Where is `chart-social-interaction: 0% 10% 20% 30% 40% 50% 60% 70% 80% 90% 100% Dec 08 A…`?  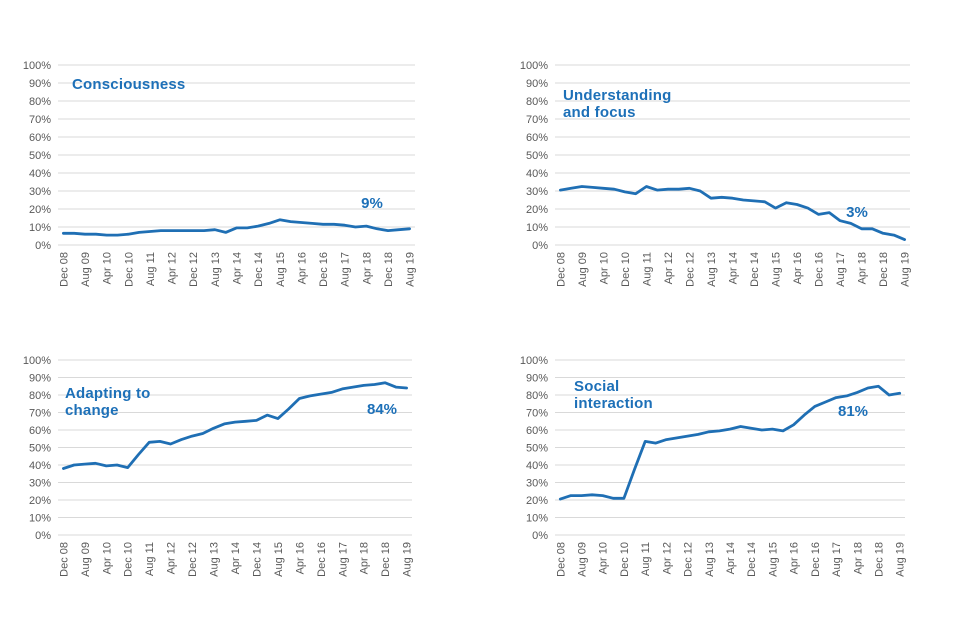 chart-social-interaction: 0% 10% 20% 30% 40% 50% 60% 70% 80% 90% 100% Dec 08 A… is located at coordinates (713, 466).